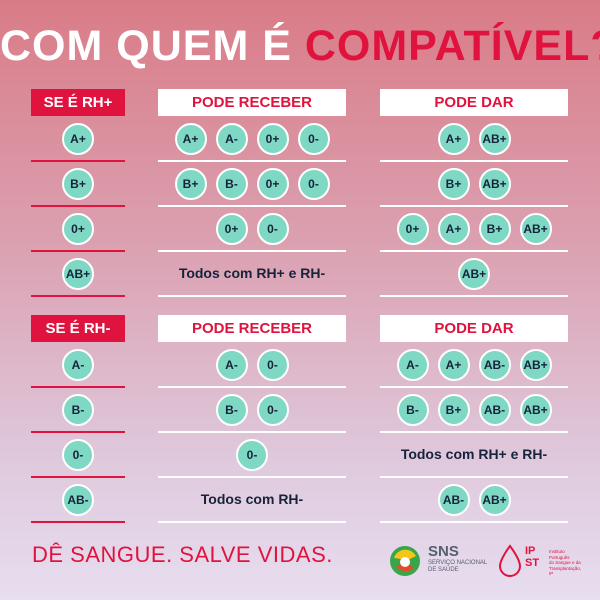 This screenshot has height=600, width=600. I want to click on section-header-rh-positive: SE É RH+, so click(78, 102).